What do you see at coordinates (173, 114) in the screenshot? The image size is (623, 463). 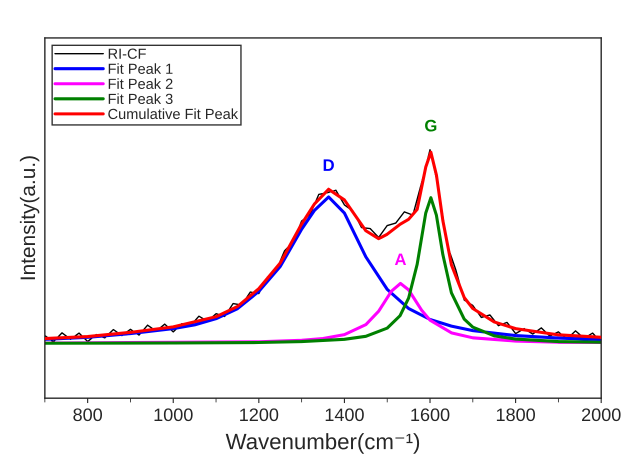 I see `legend-label: Cumulative Fit Peak` at bounding box center [173, 114].